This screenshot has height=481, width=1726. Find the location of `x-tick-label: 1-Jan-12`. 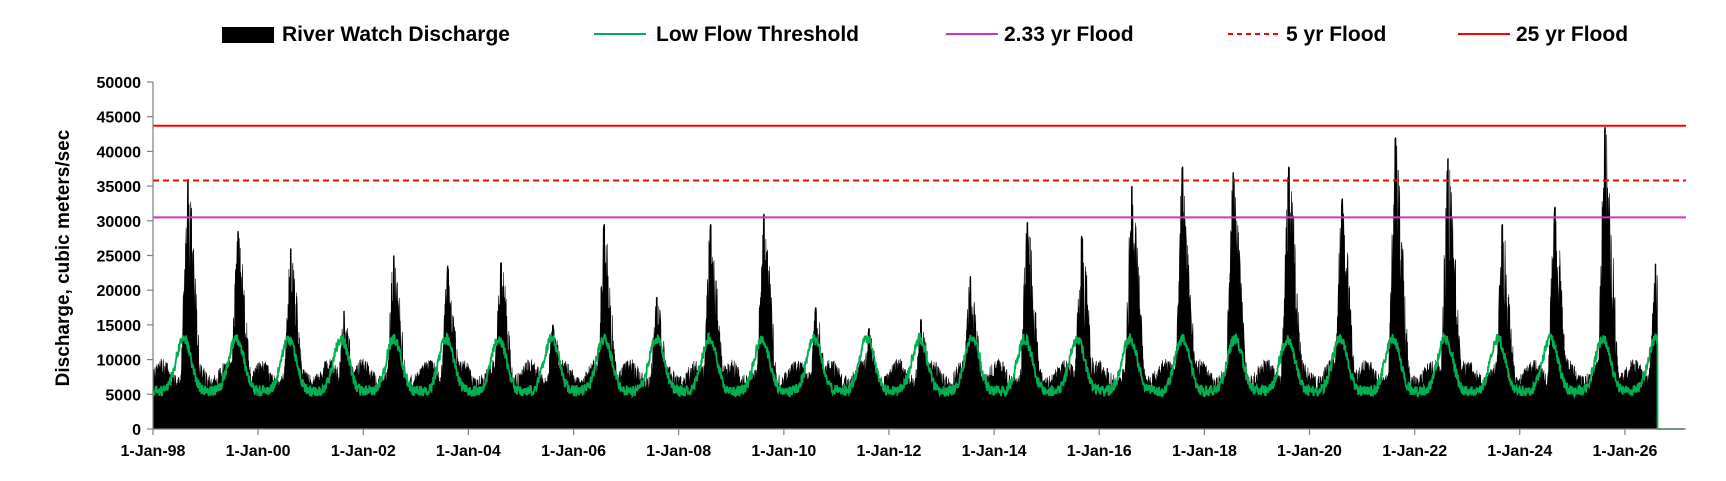

x-tick-label: 1-Jan-12 is located at coordinates (888, 451).